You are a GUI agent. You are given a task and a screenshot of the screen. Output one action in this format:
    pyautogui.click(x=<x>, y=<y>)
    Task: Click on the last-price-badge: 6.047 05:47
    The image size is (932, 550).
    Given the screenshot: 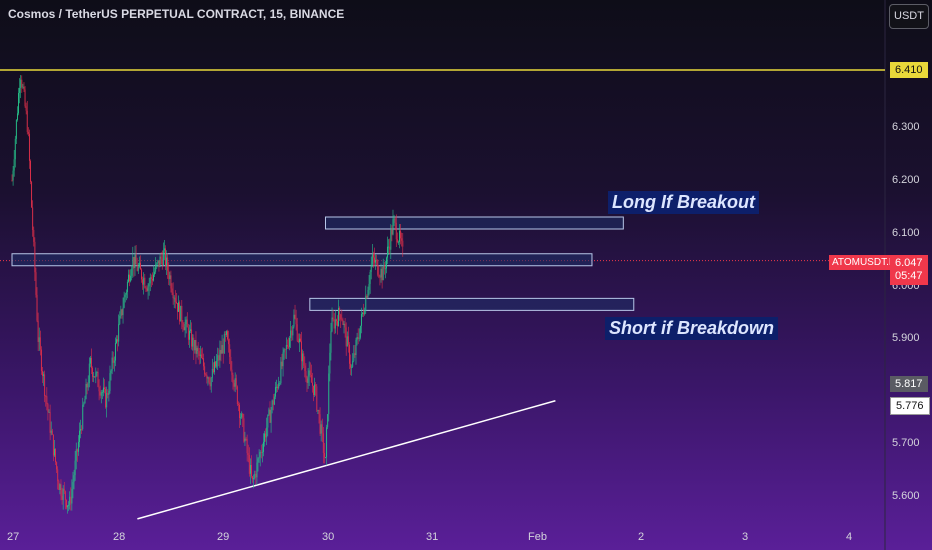 What is the action you would take?
    pyautogui.click(x=909, y=270)
    